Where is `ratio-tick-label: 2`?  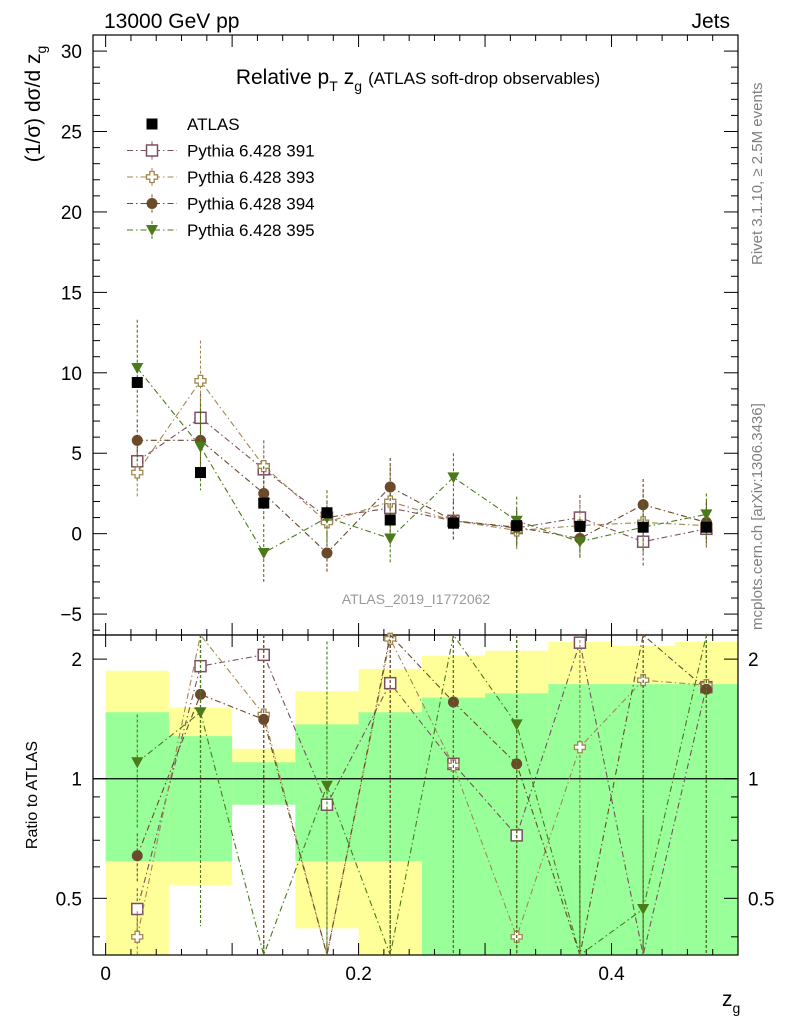 ratio-tick-label: 2 is located at coordinates (76, 660).